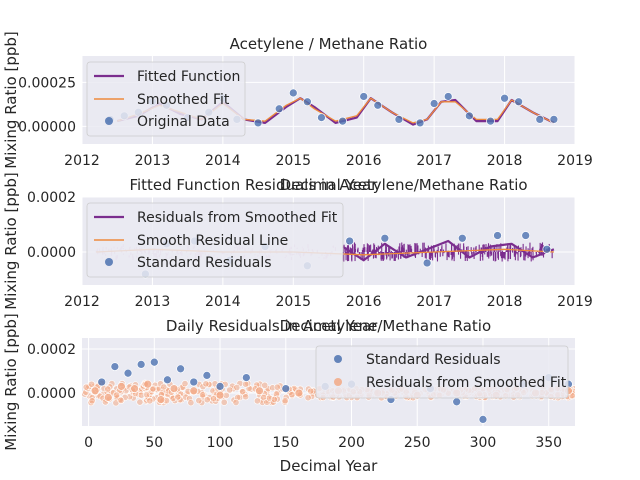  Describe the element at coordinates (434, 302) in the screenshot. I see `x-tick-label: 2017` at that location.